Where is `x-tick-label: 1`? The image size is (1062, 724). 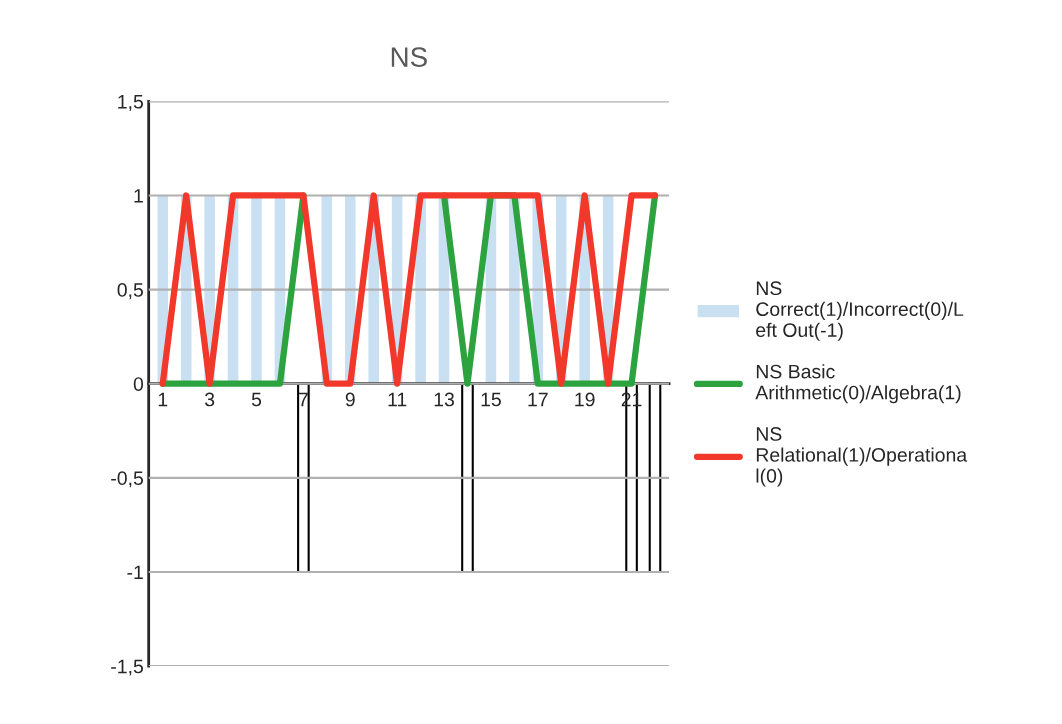
x-tick-label: 1 is located at coordinates (163, 399).